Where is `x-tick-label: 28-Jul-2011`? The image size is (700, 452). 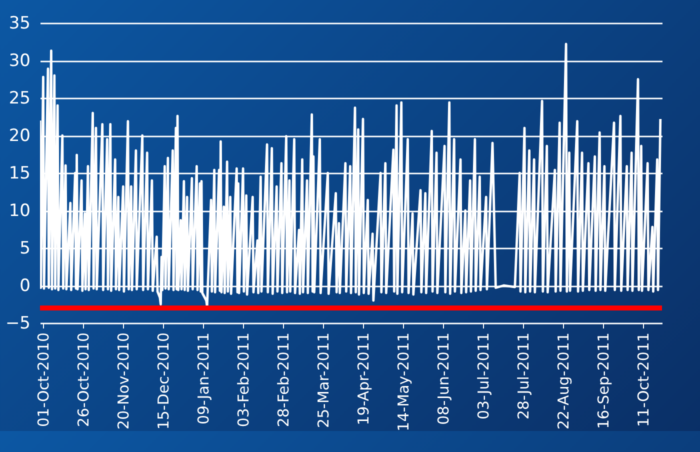
x-tick-label: 28-Jul-2011 is located at coordinates (523, 376).